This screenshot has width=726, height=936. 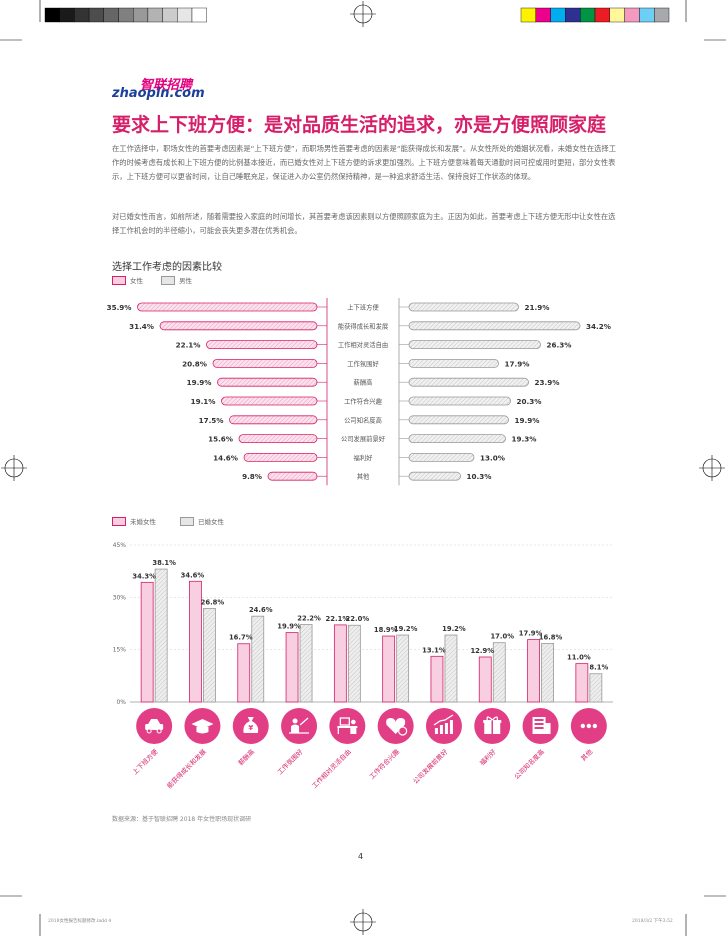 I want to click on female-value-label: 31.4%, so click(x=141, y=326).